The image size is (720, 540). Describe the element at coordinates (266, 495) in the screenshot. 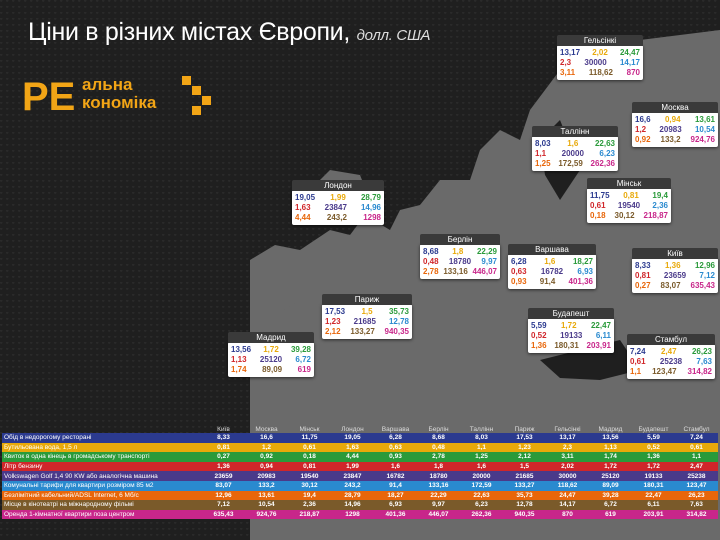

I see `table-cell: 13,61` at that location.